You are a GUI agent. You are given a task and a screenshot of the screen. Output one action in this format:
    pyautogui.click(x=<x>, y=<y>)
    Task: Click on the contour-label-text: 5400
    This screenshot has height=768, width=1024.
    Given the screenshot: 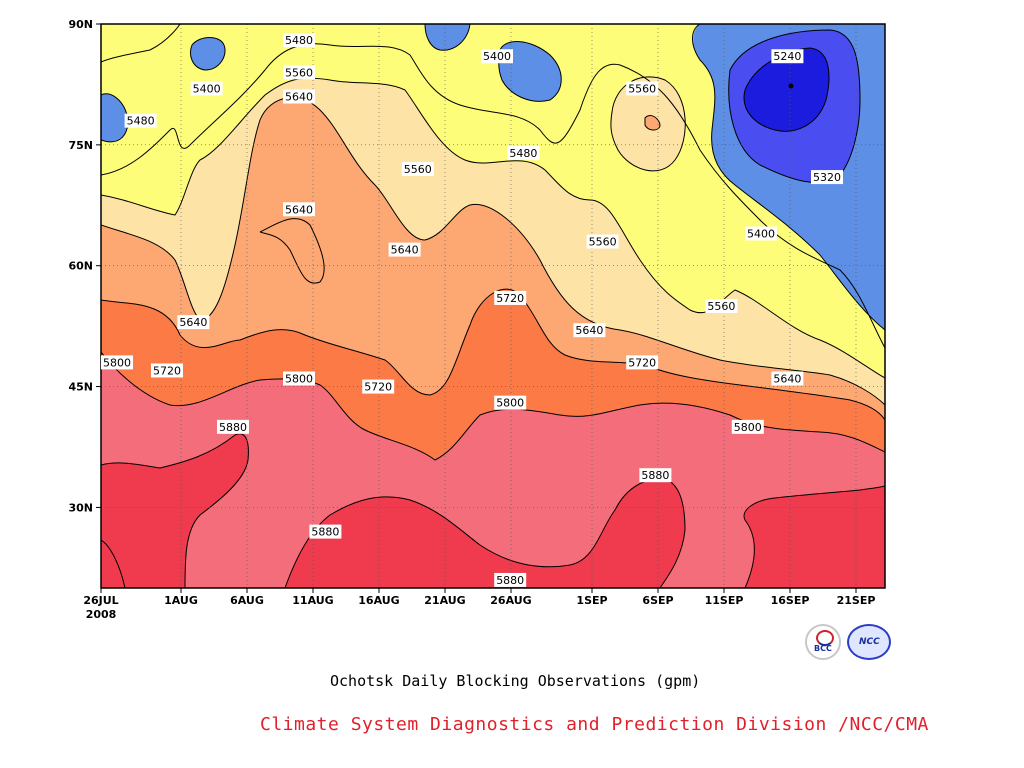 What is the action you would take?
    pyautogui.click(x=761, y=233)
    